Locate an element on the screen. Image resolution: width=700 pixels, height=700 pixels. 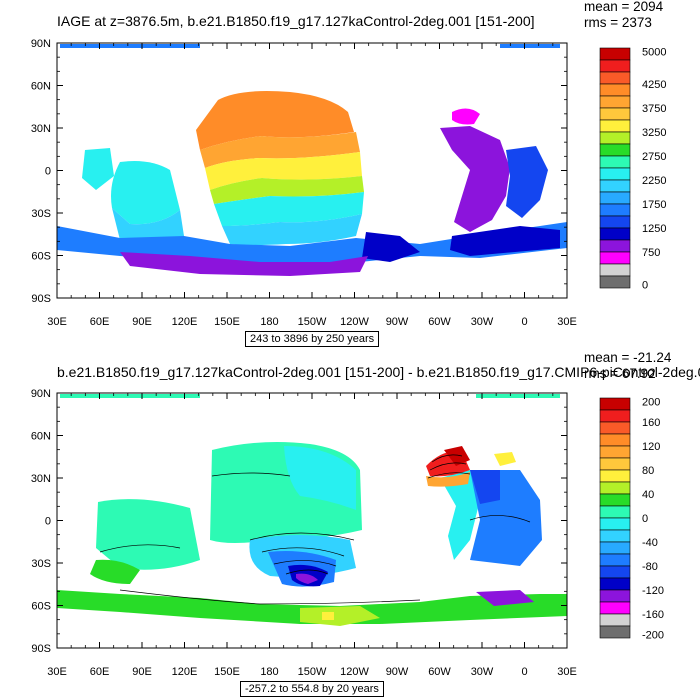
pacific-band-cyan is located at coordinates (289, 209).